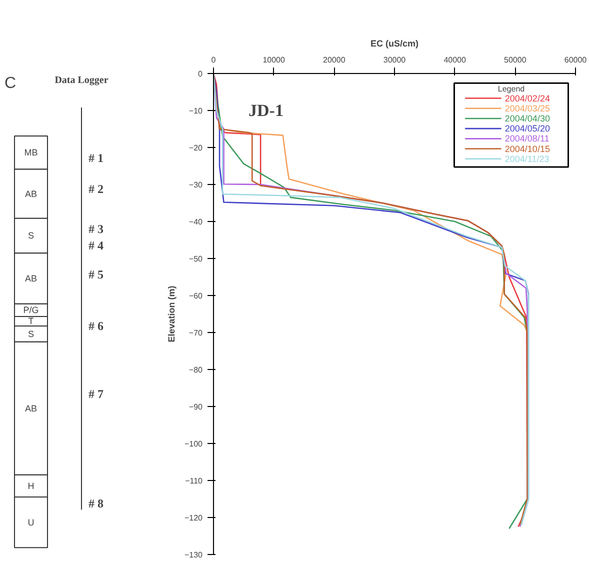 The height and width of the screenshot is (562, 589). What do you see at coordinates (10, 83) in the screenshot?
I see `text: C` at bounding box center [10, 83].